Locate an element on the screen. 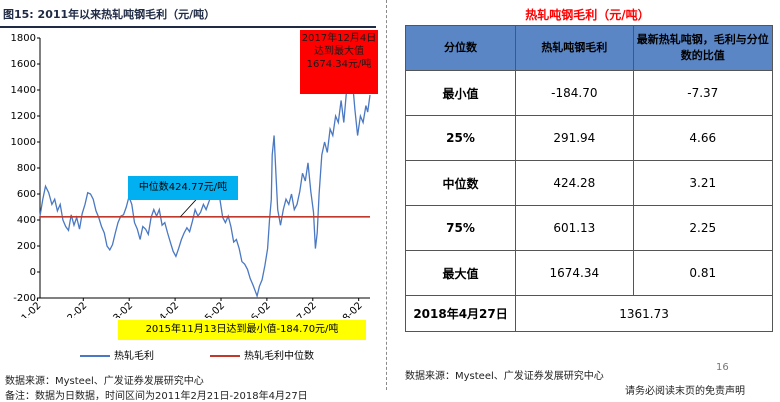 Image resolution: width=780 pixels, height=402 pixels. table-row: 75% 601.13 2.25 is located at coordinates (589, 228).